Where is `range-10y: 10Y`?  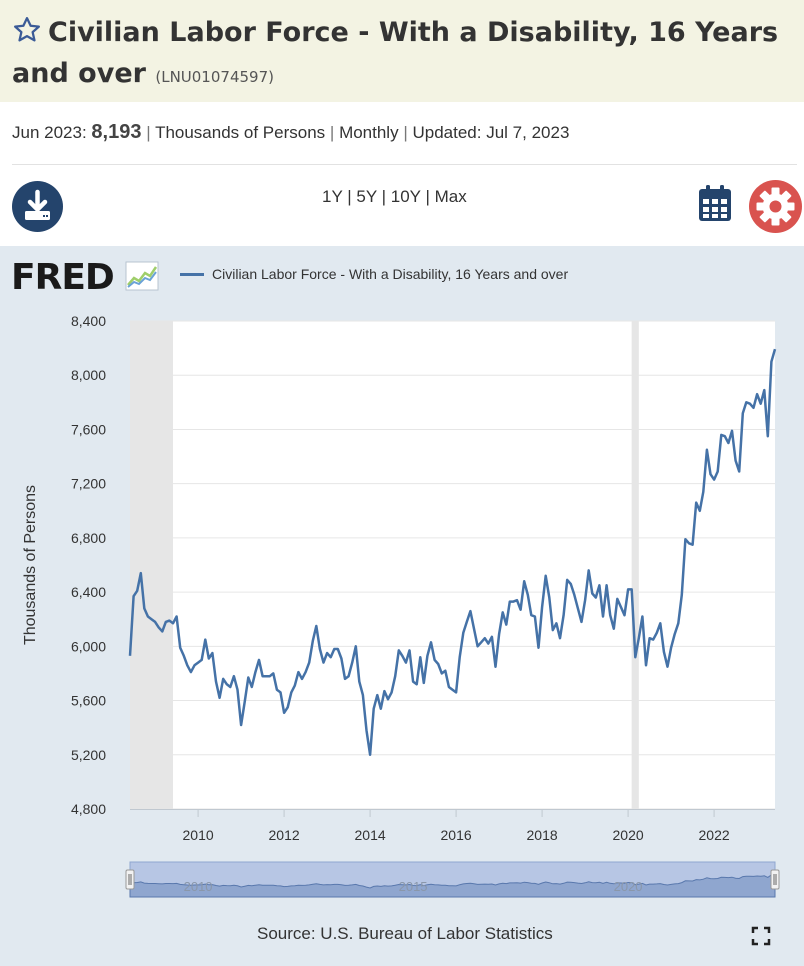
range-10y: 10Y is located at coordinates (405, 196).